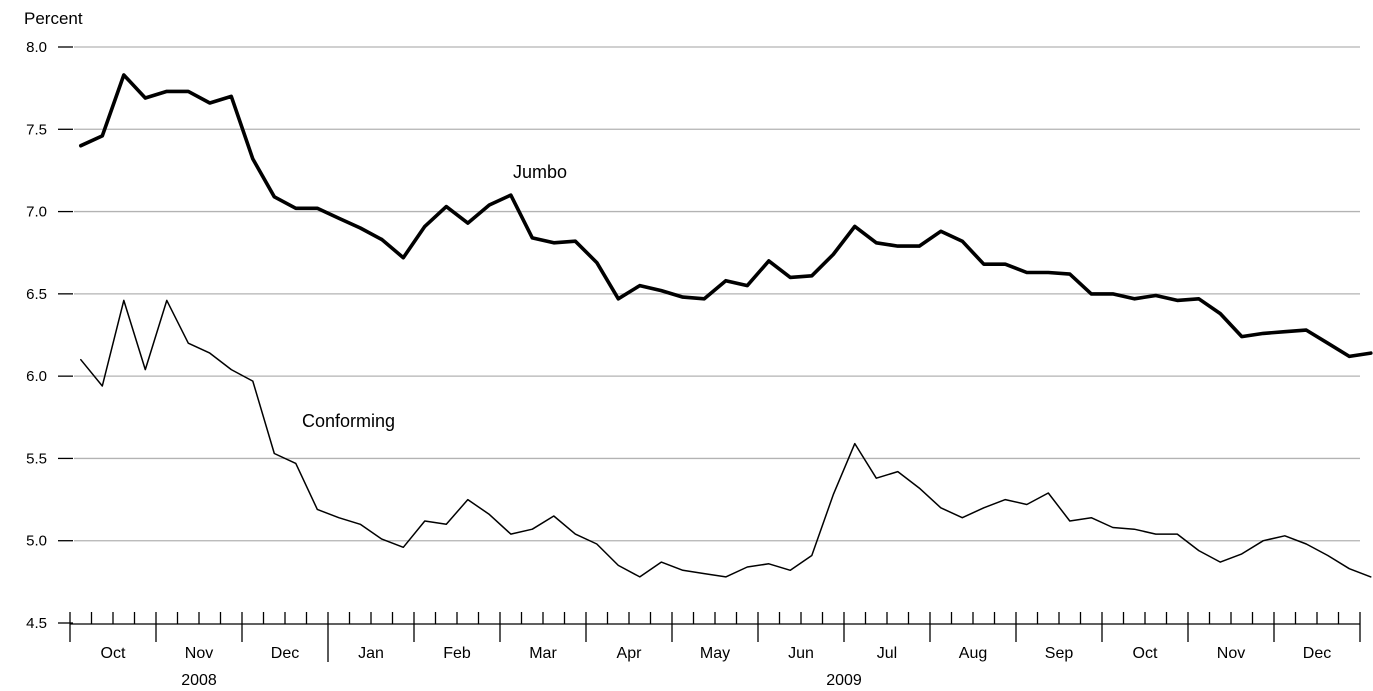 The image size is (1373, 691). What do you see at coordinates (887, 653) in the screenshot?
I see `month-label: Jul` at bounding box center [887, 653].